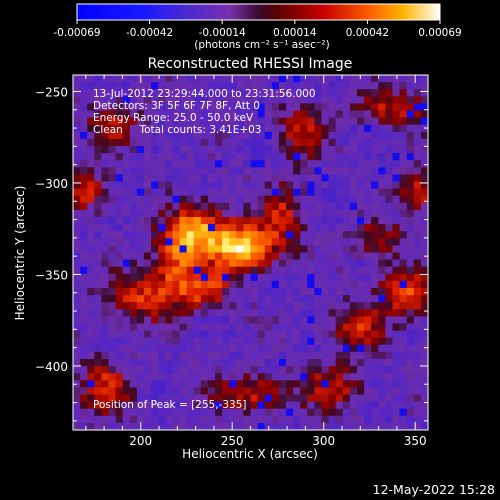 The image size is (500, 500). What do you see at coordinates (170, 405) in the screenshot?
I see `peak-position-label: Position of Peak = [255,-335]` at bounding box center [170, 405].